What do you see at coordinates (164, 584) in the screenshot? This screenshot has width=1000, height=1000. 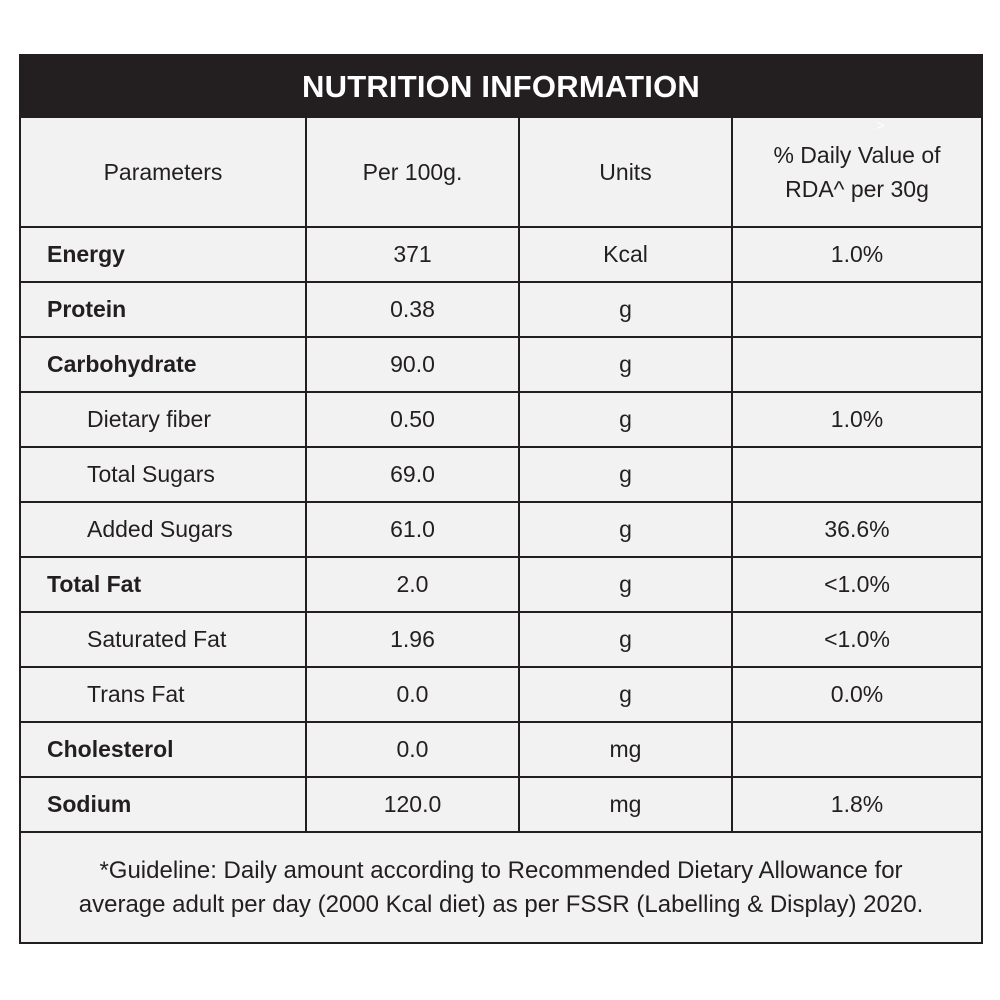 I see `row-parameter: Total Fat` at bounding box center [164, 584].